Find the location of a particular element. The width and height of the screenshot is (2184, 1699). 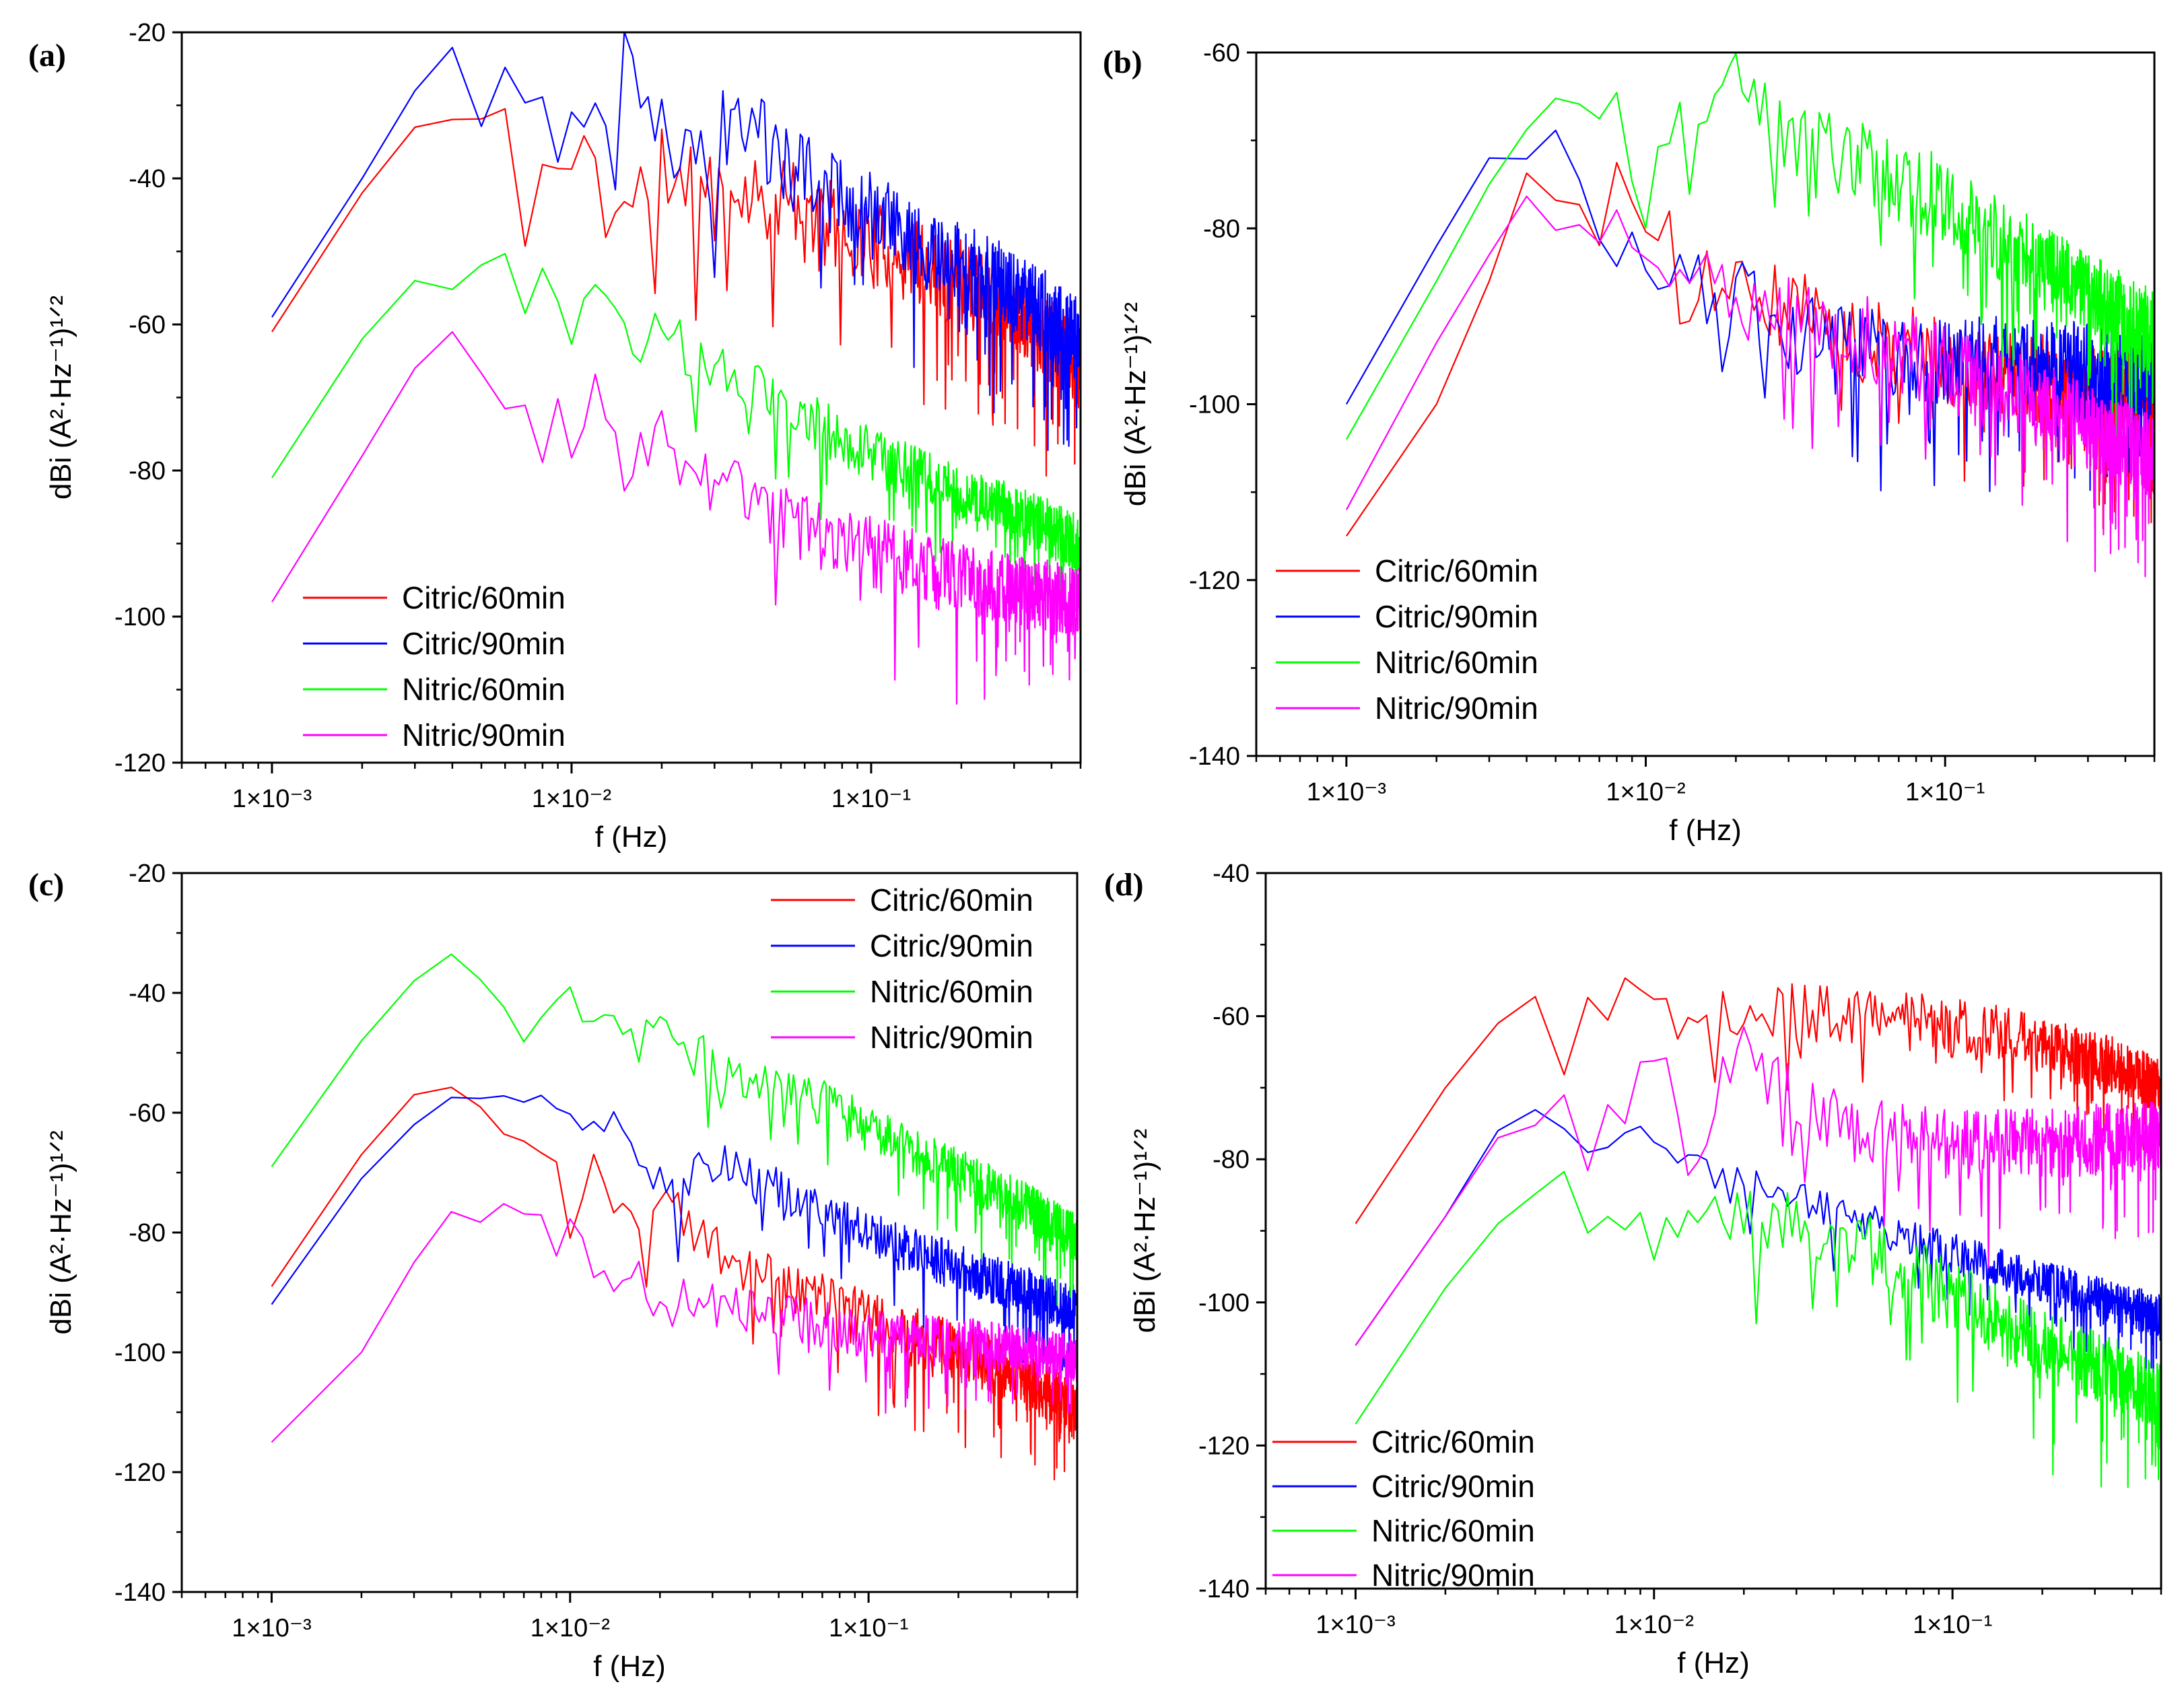

panel-label: (c) is located at coordinates (46, 885).